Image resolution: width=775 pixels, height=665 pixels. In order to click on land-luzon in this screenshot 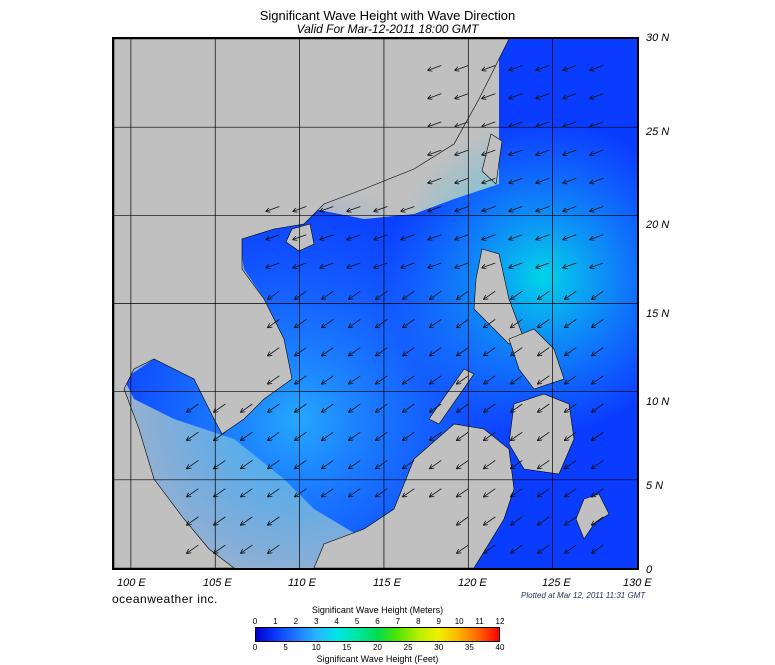, I will do `click(499, 296)`.